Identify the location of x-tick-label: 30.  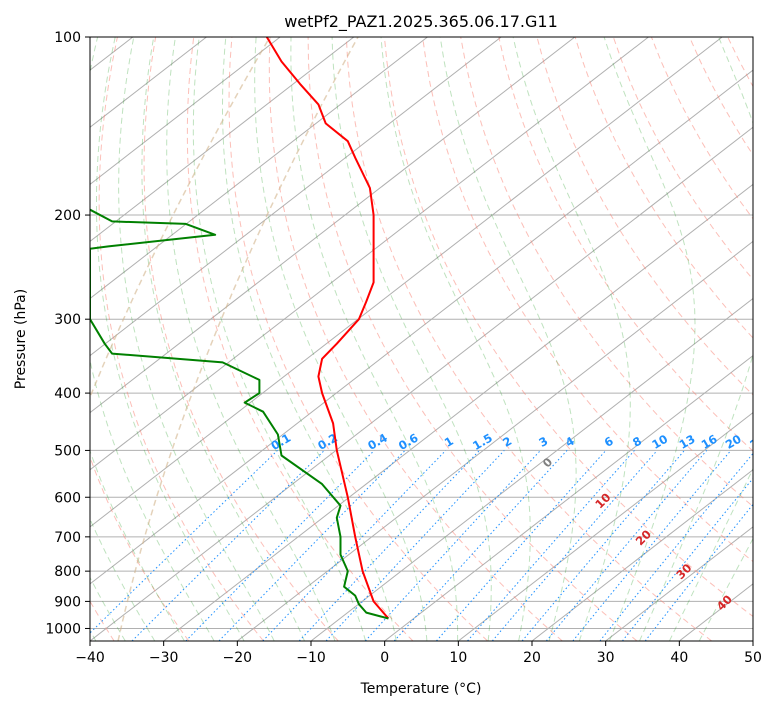
(606, 658).